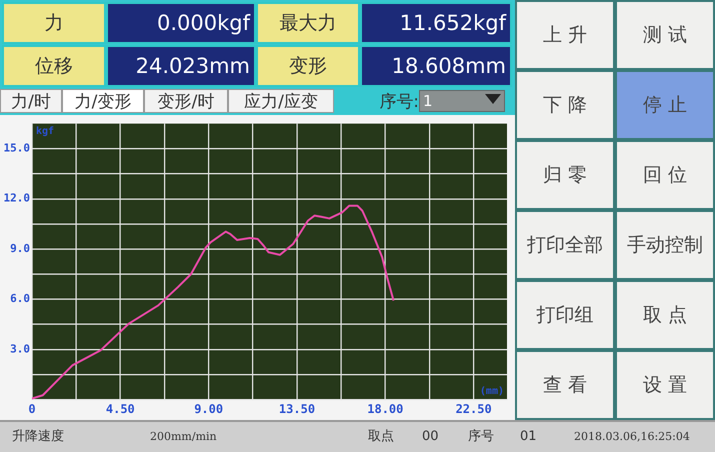  Describe the element at coordinates (474, 409) in the screenshot. I see `x-tick-label: 22.50` at that location.